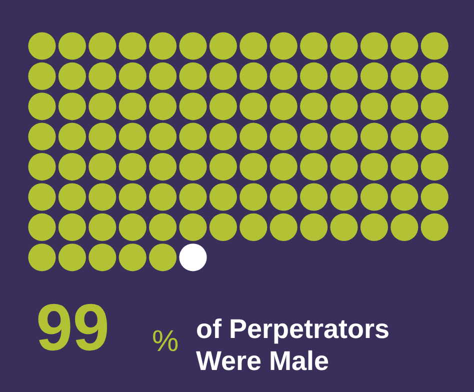 Image resolution: width=474 pixels, height=392 pixels. Describe the element at coordinates (293, 345) in the screenshot. I see `text: of Perpetrators Were Male` at that location.